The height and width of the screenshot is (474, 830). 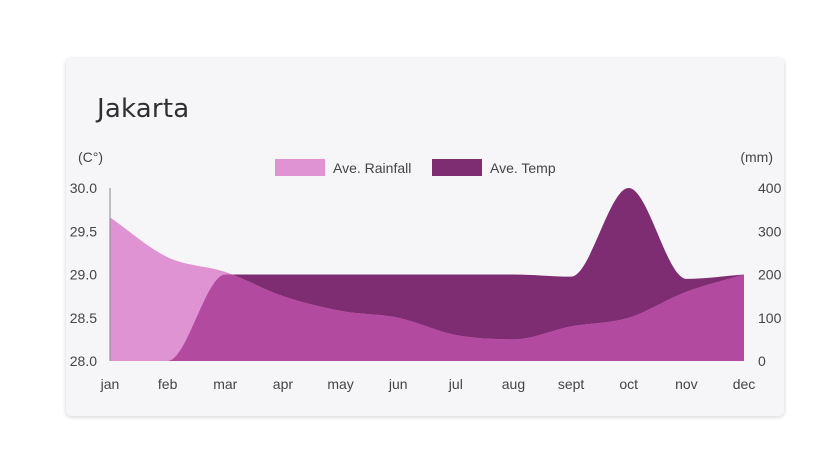 What do you see at coordinates (415, 167) in the screenshot?
I see `legend: Ave. Rainfall Ave. Temp` at bounding box center [415, 167].